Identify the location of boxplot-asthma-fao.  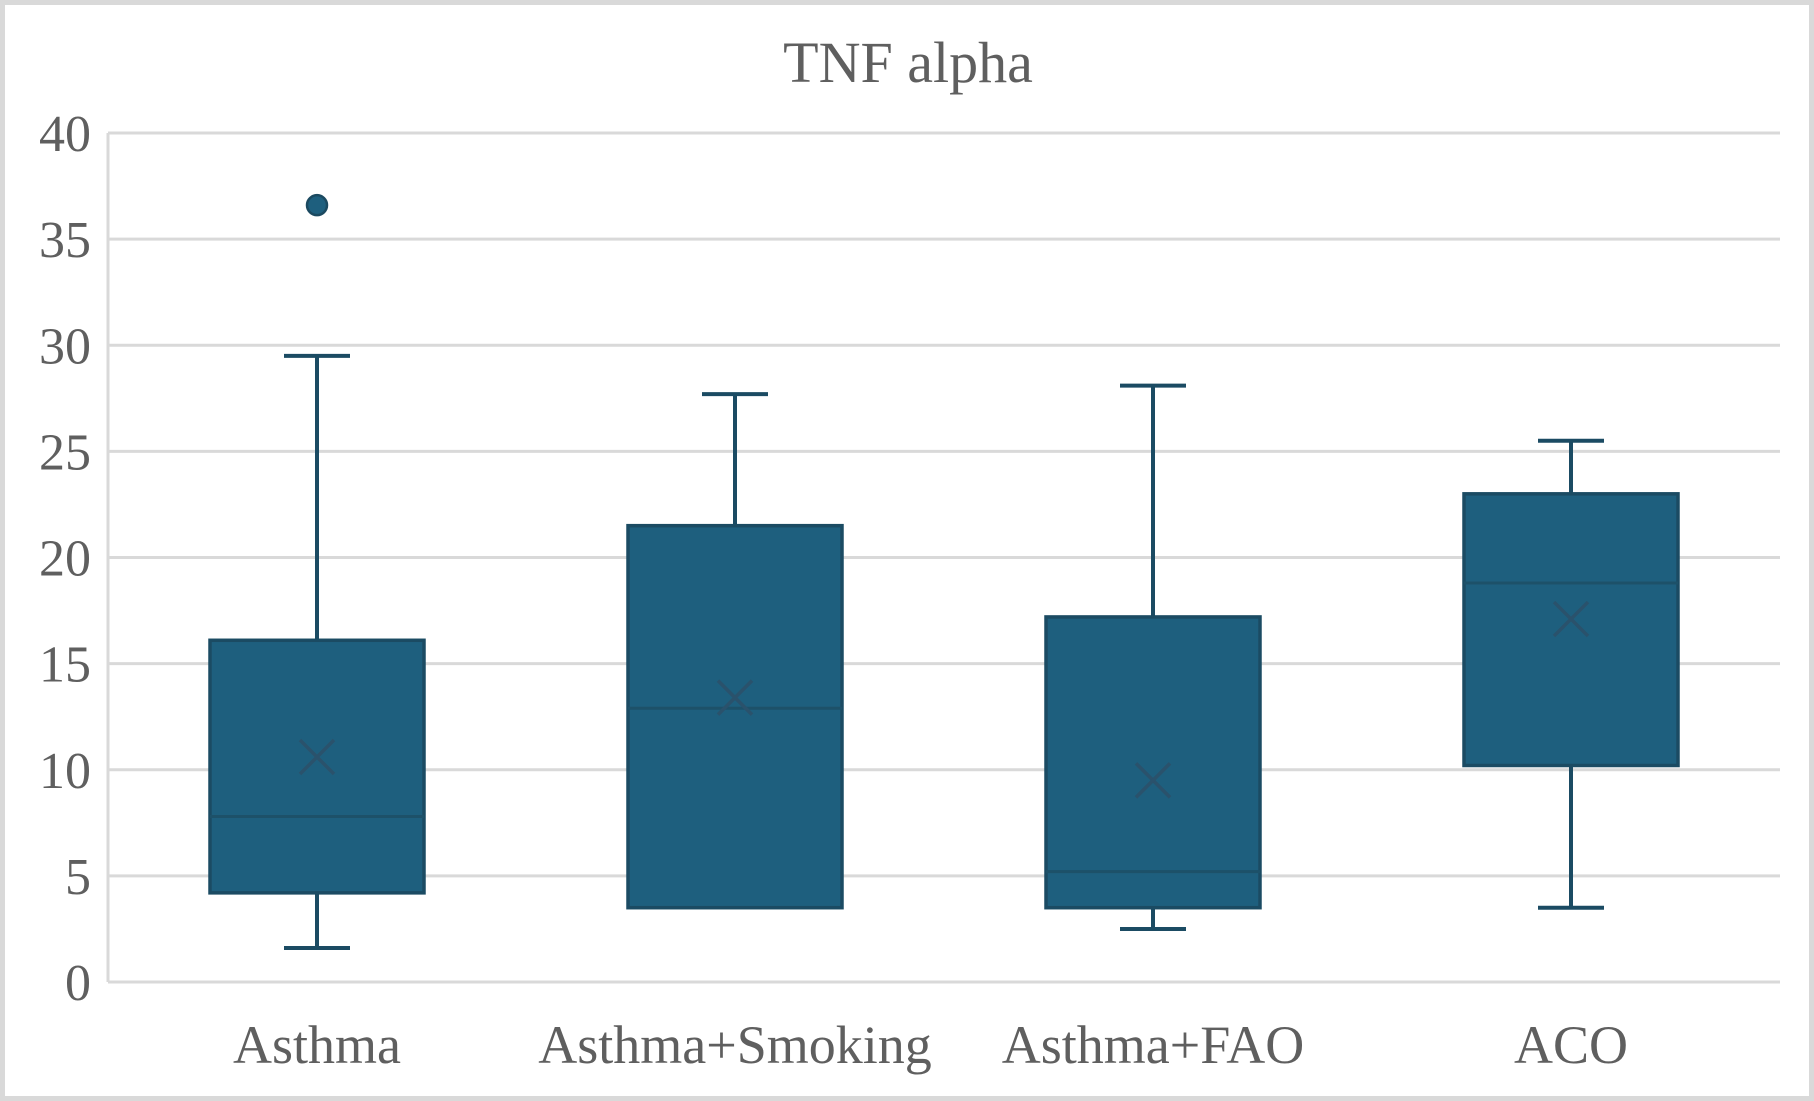
(1153, 657).